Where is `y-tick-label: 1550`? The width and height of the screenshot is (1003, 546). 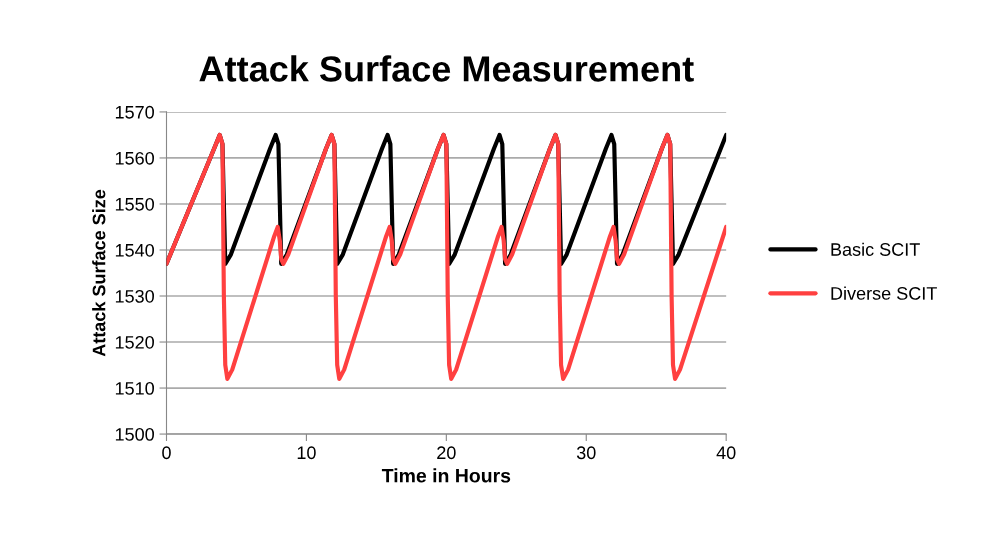 y-tick-label: 1550 is located at coordinates (134, 204).